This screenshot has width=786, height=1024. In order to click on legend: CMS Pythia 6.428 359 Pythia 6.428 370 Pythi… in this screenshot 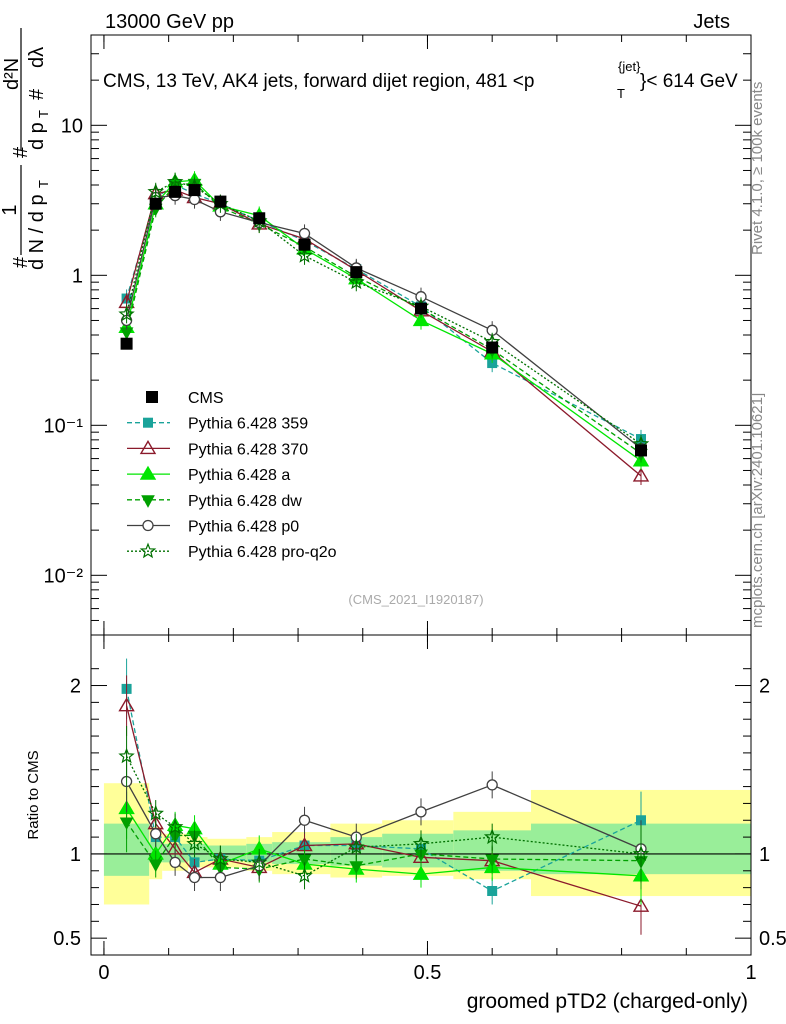, I will do `click(232, 475)`.